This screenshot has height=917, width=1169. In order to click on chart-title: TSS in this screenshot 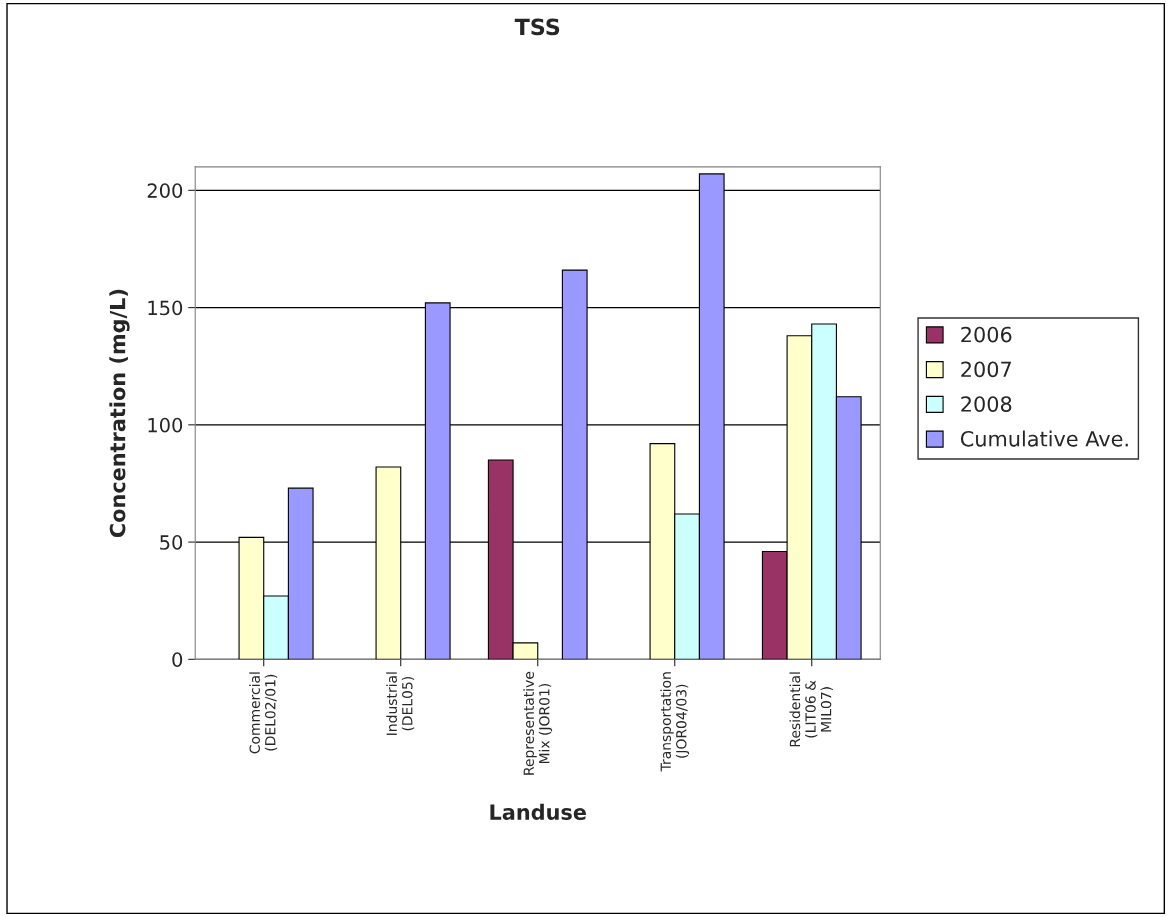, I will do `click(537, 27)`.